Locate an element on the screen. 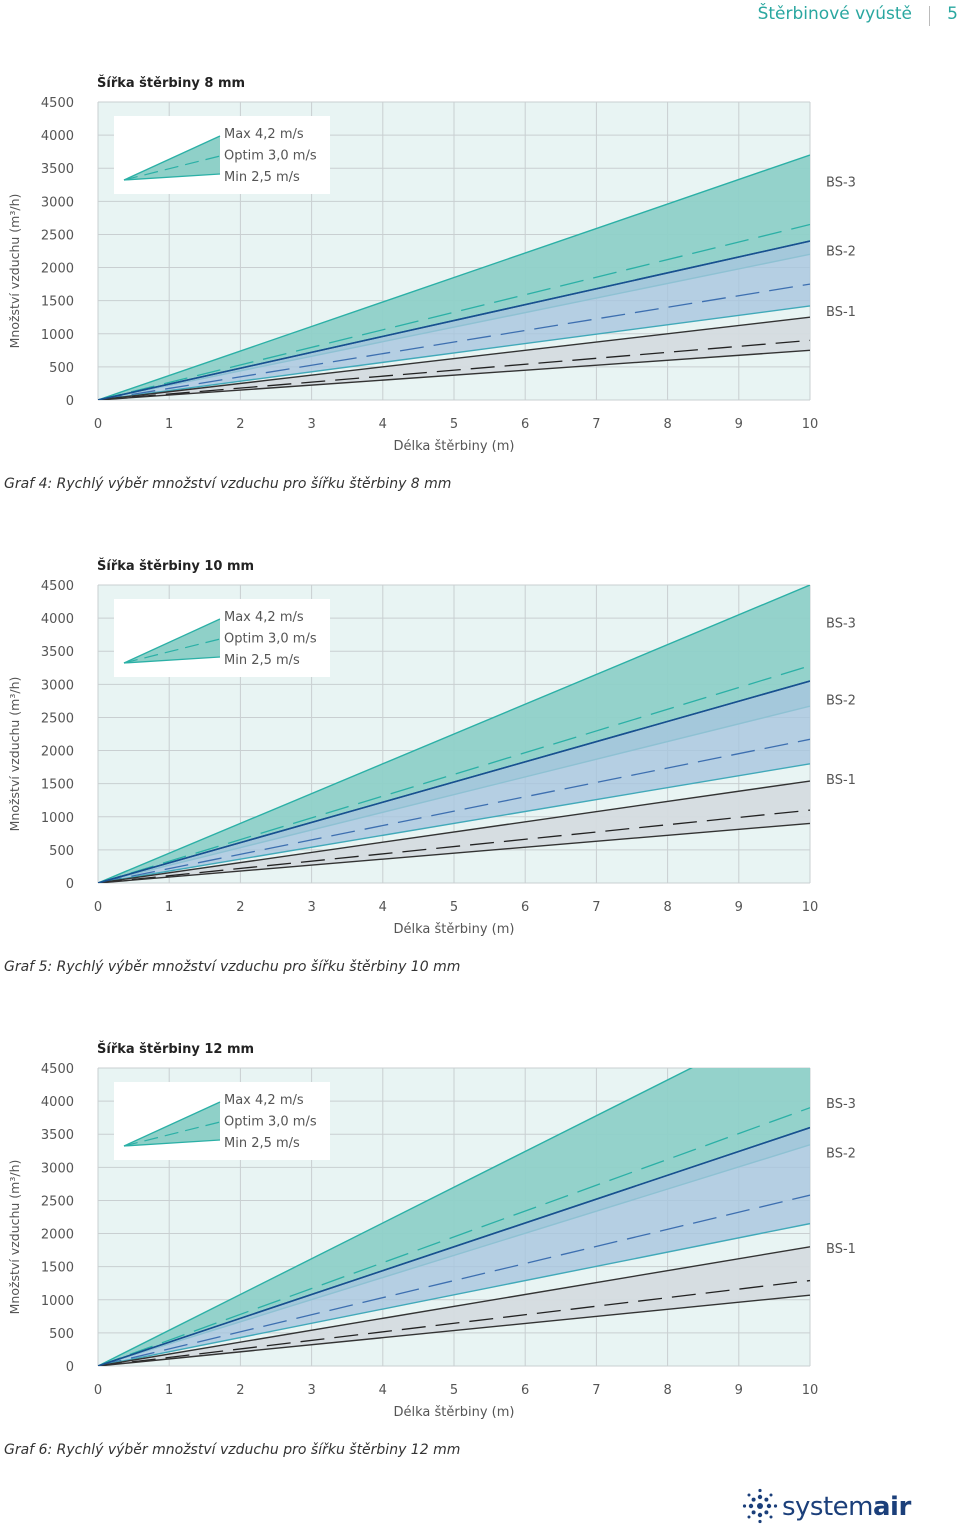  chart-title: Šířka štěrbiny 12 mm is located at coordinates (175, 1049).